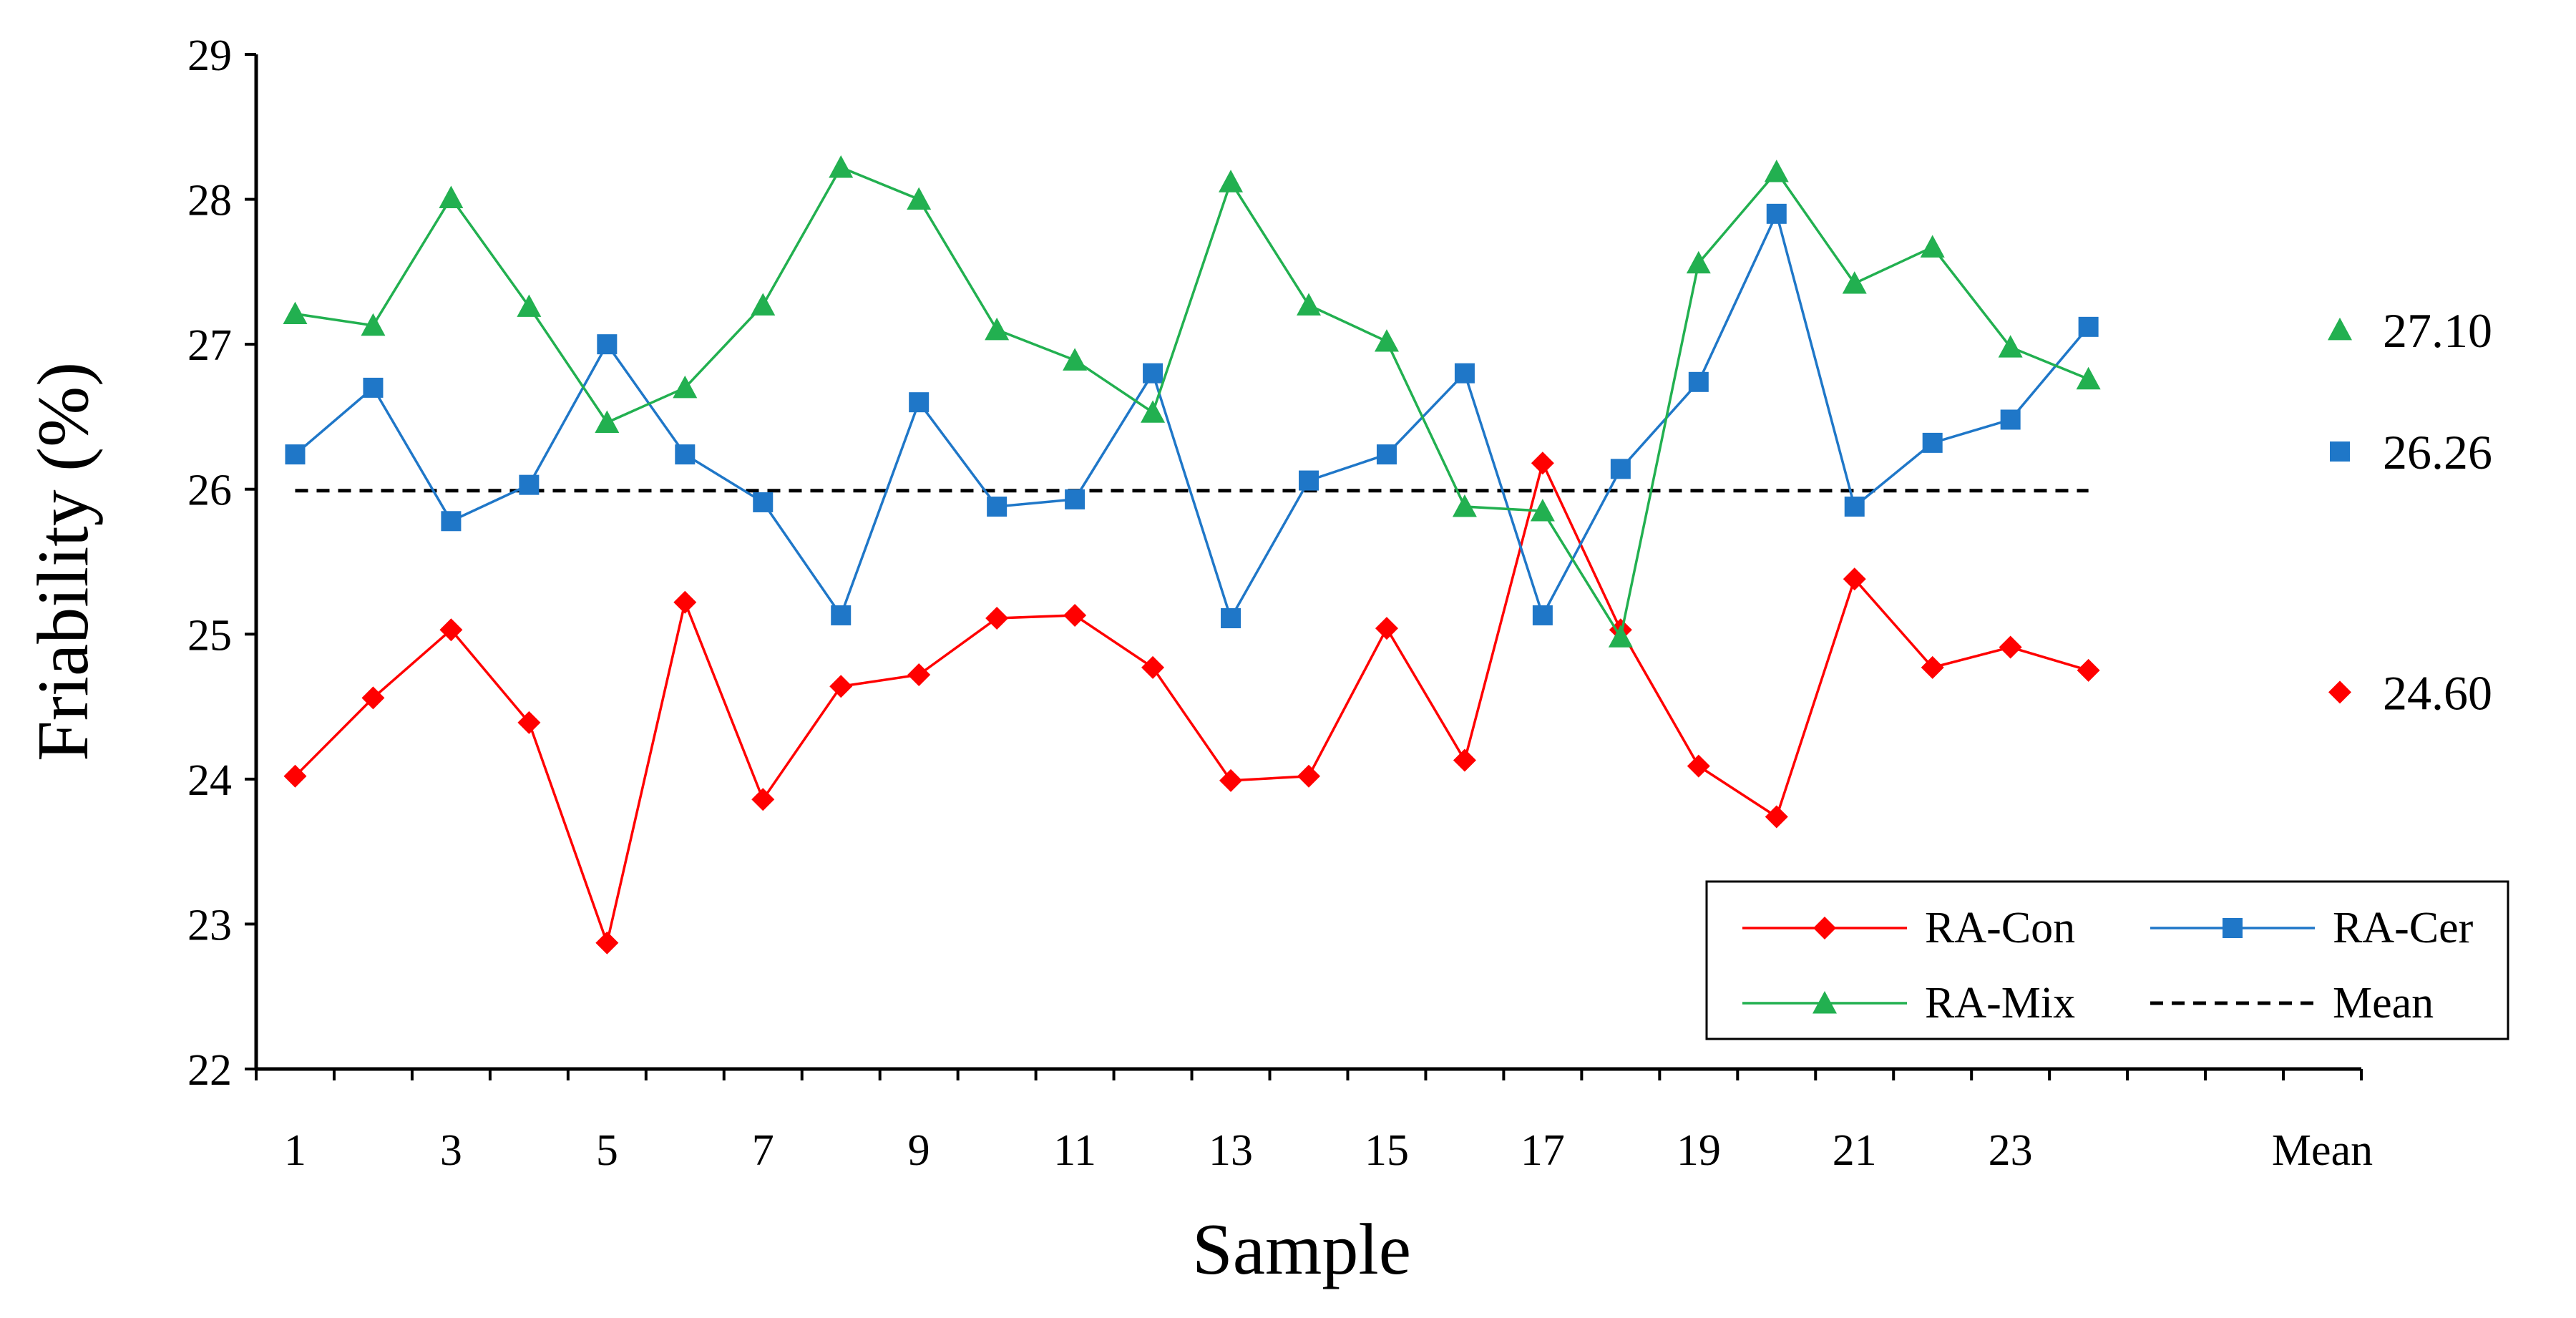  What do you see at coordinates (209, 345) in the screenshot?
I see `y-tick-label: 27` at bounding box center [209, 345].